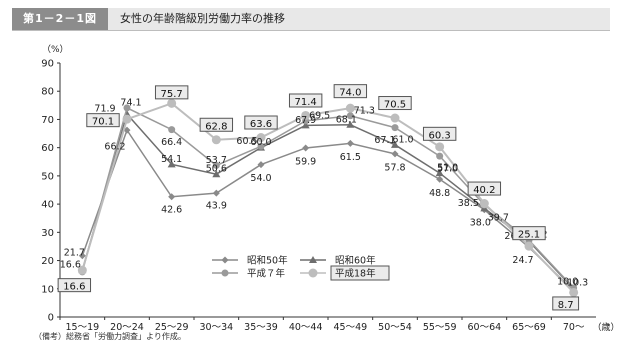  Describe the element at coordinates (311, 19) in the screenshot. I see `figure-header: 第1－2－1図 女性の年齢階級別労働力率の推移` at that location.